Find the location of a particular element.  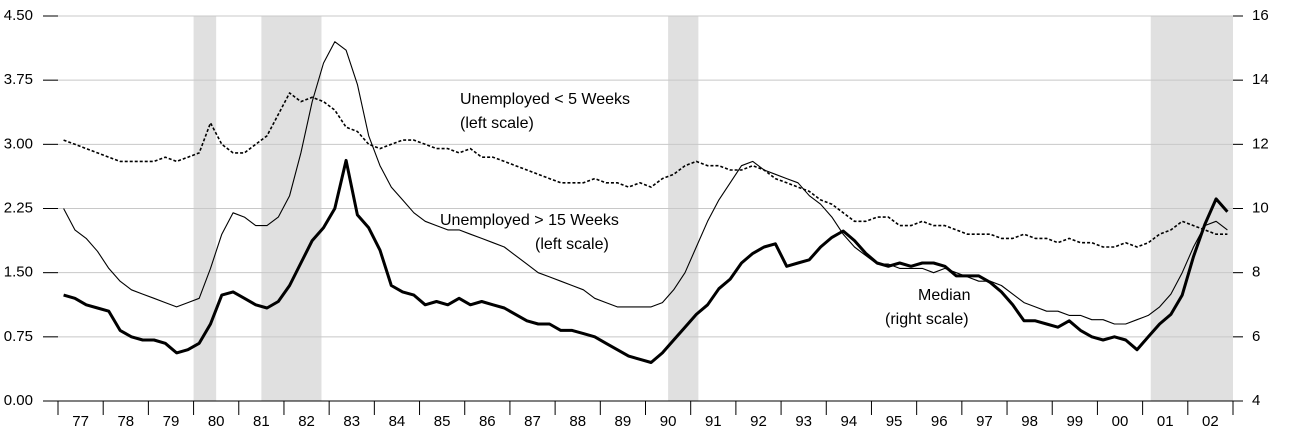

x-tick-label: 99 is located at coordinates (1074, 421).